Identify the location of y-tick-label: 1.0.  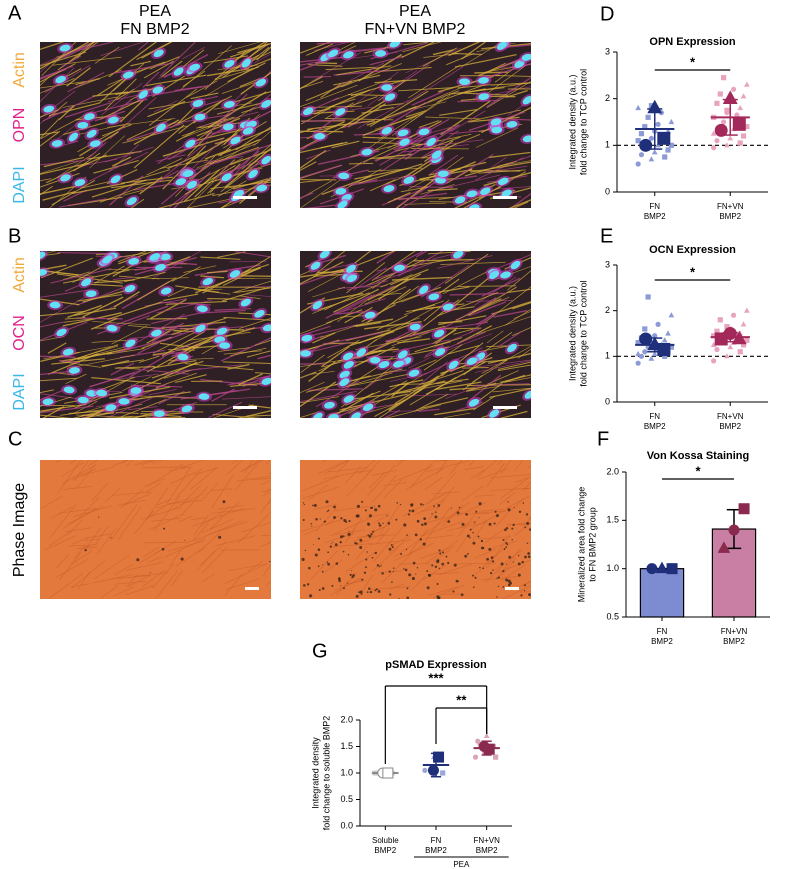
(612, 568).